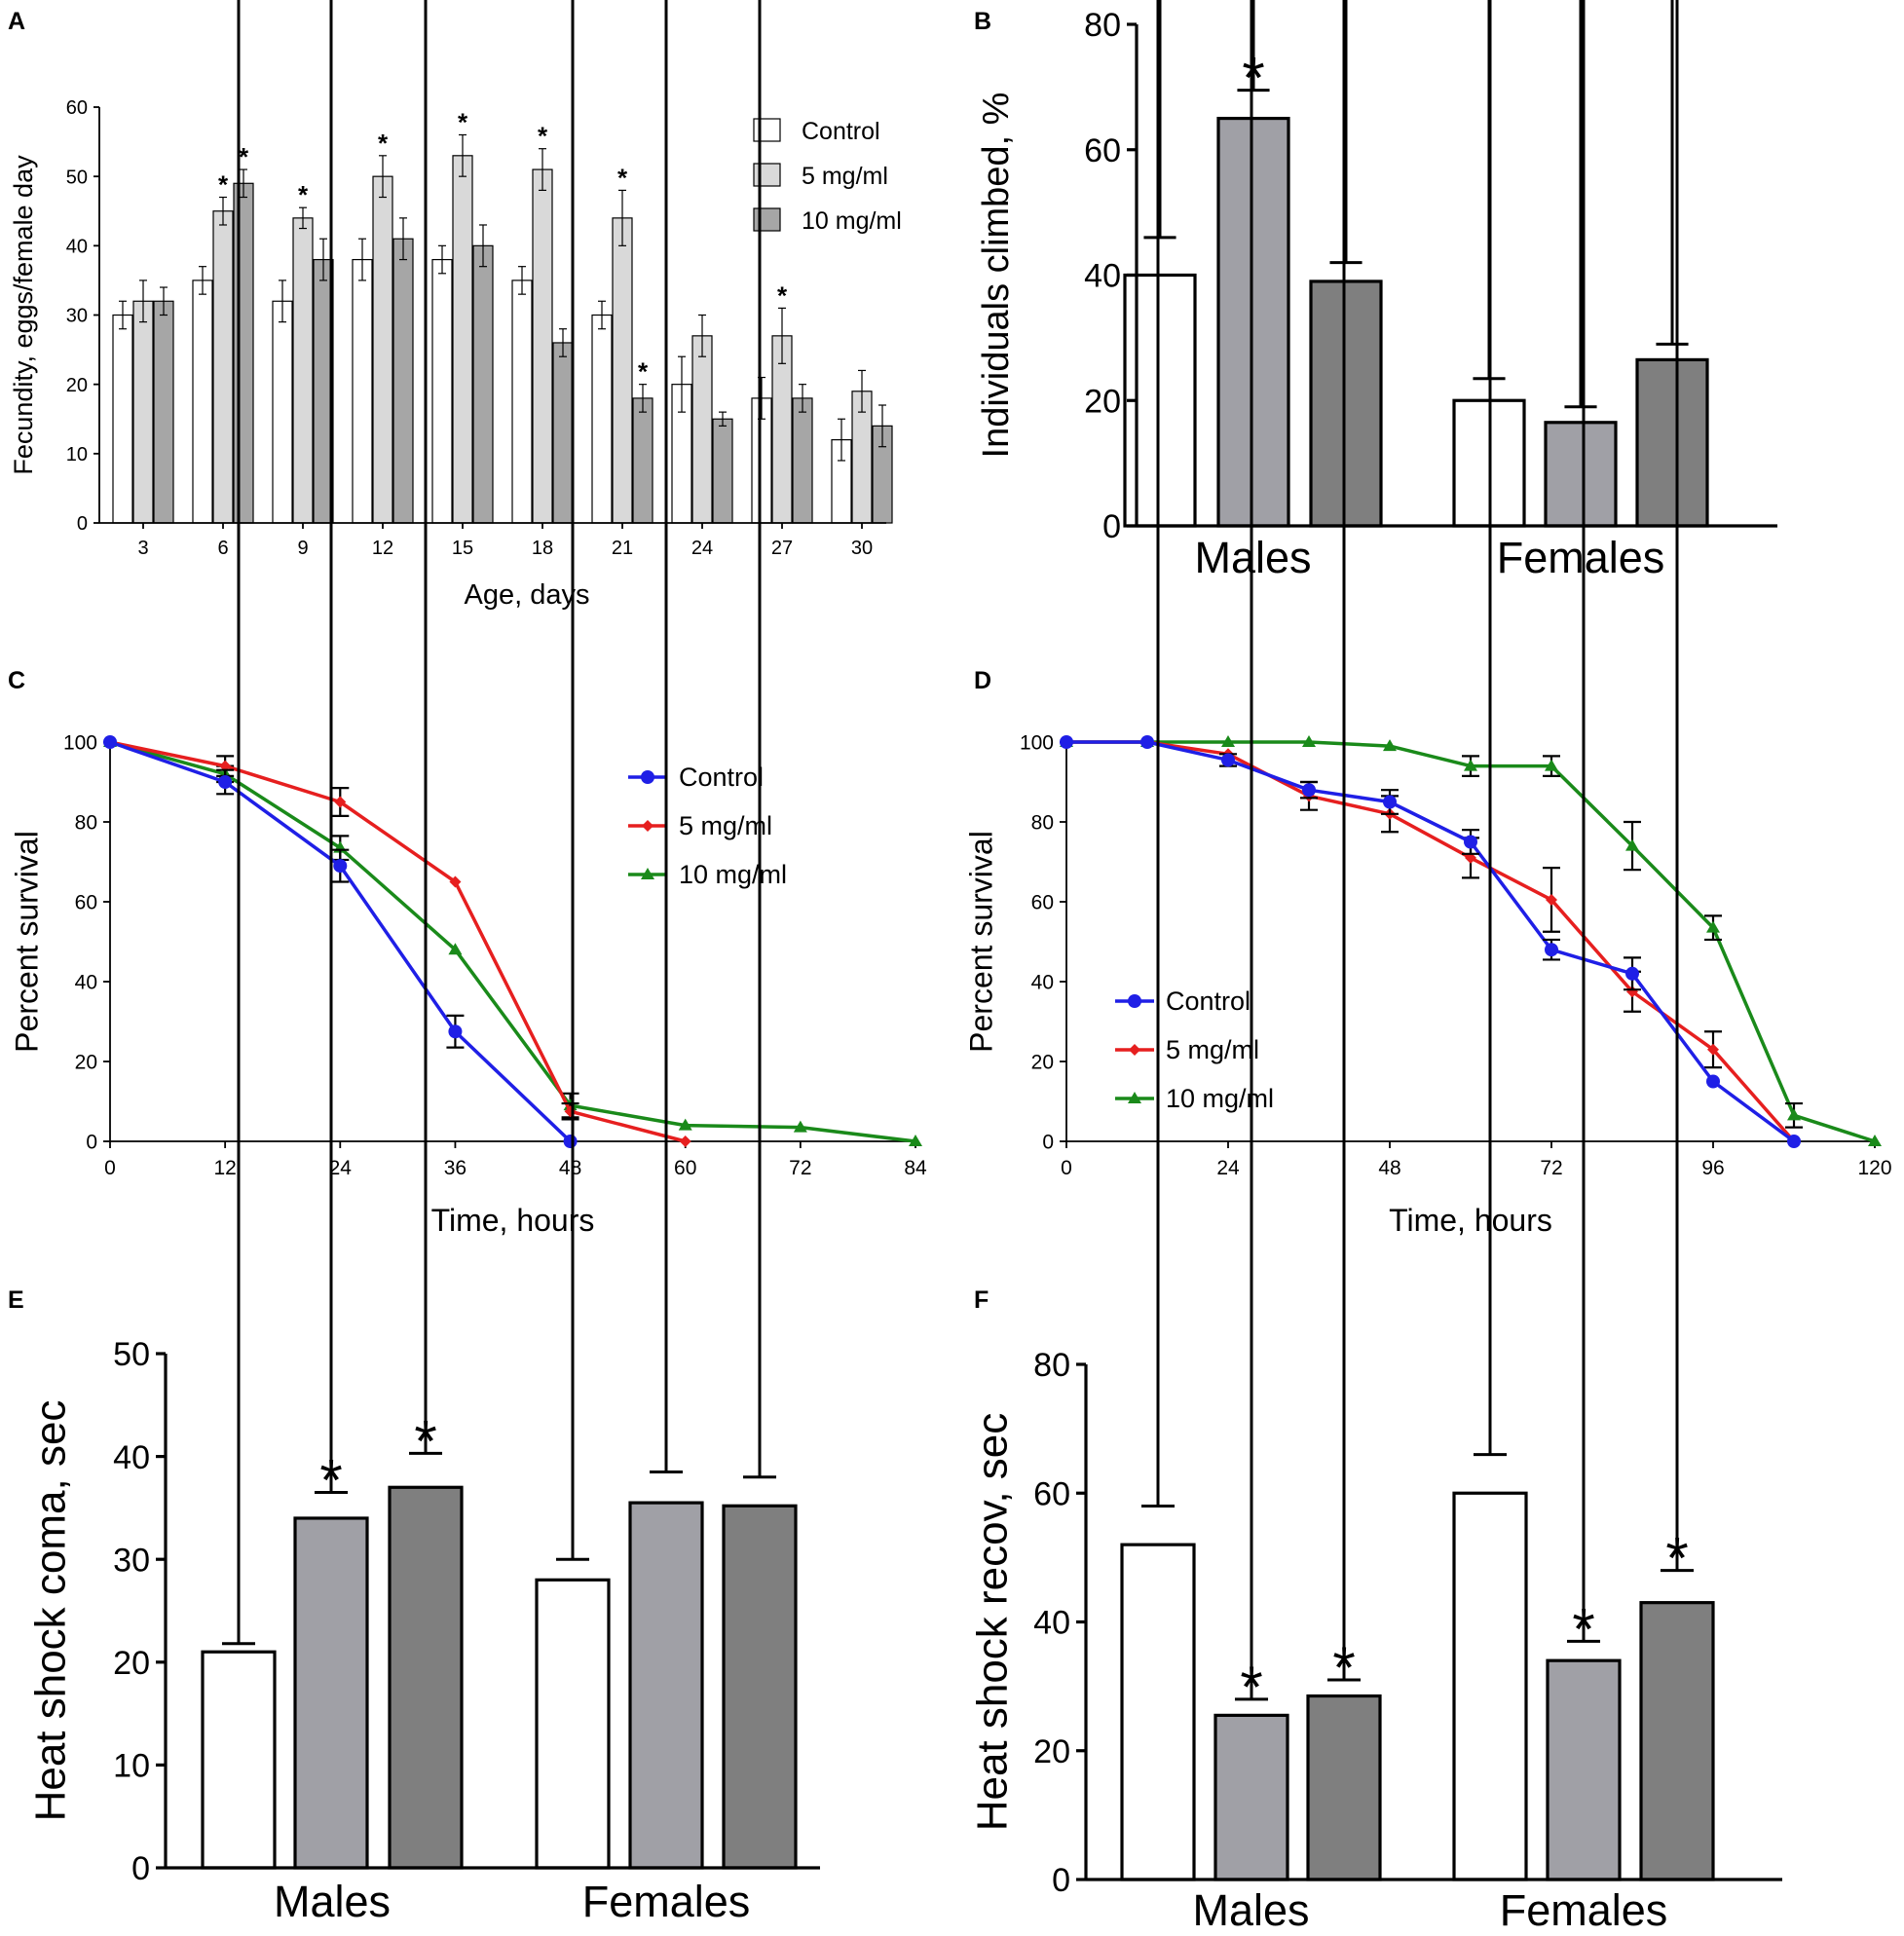  Describe the element at coordinates (131, 1355) in the screenshot. I see `y-tick-label: 50` at that location.